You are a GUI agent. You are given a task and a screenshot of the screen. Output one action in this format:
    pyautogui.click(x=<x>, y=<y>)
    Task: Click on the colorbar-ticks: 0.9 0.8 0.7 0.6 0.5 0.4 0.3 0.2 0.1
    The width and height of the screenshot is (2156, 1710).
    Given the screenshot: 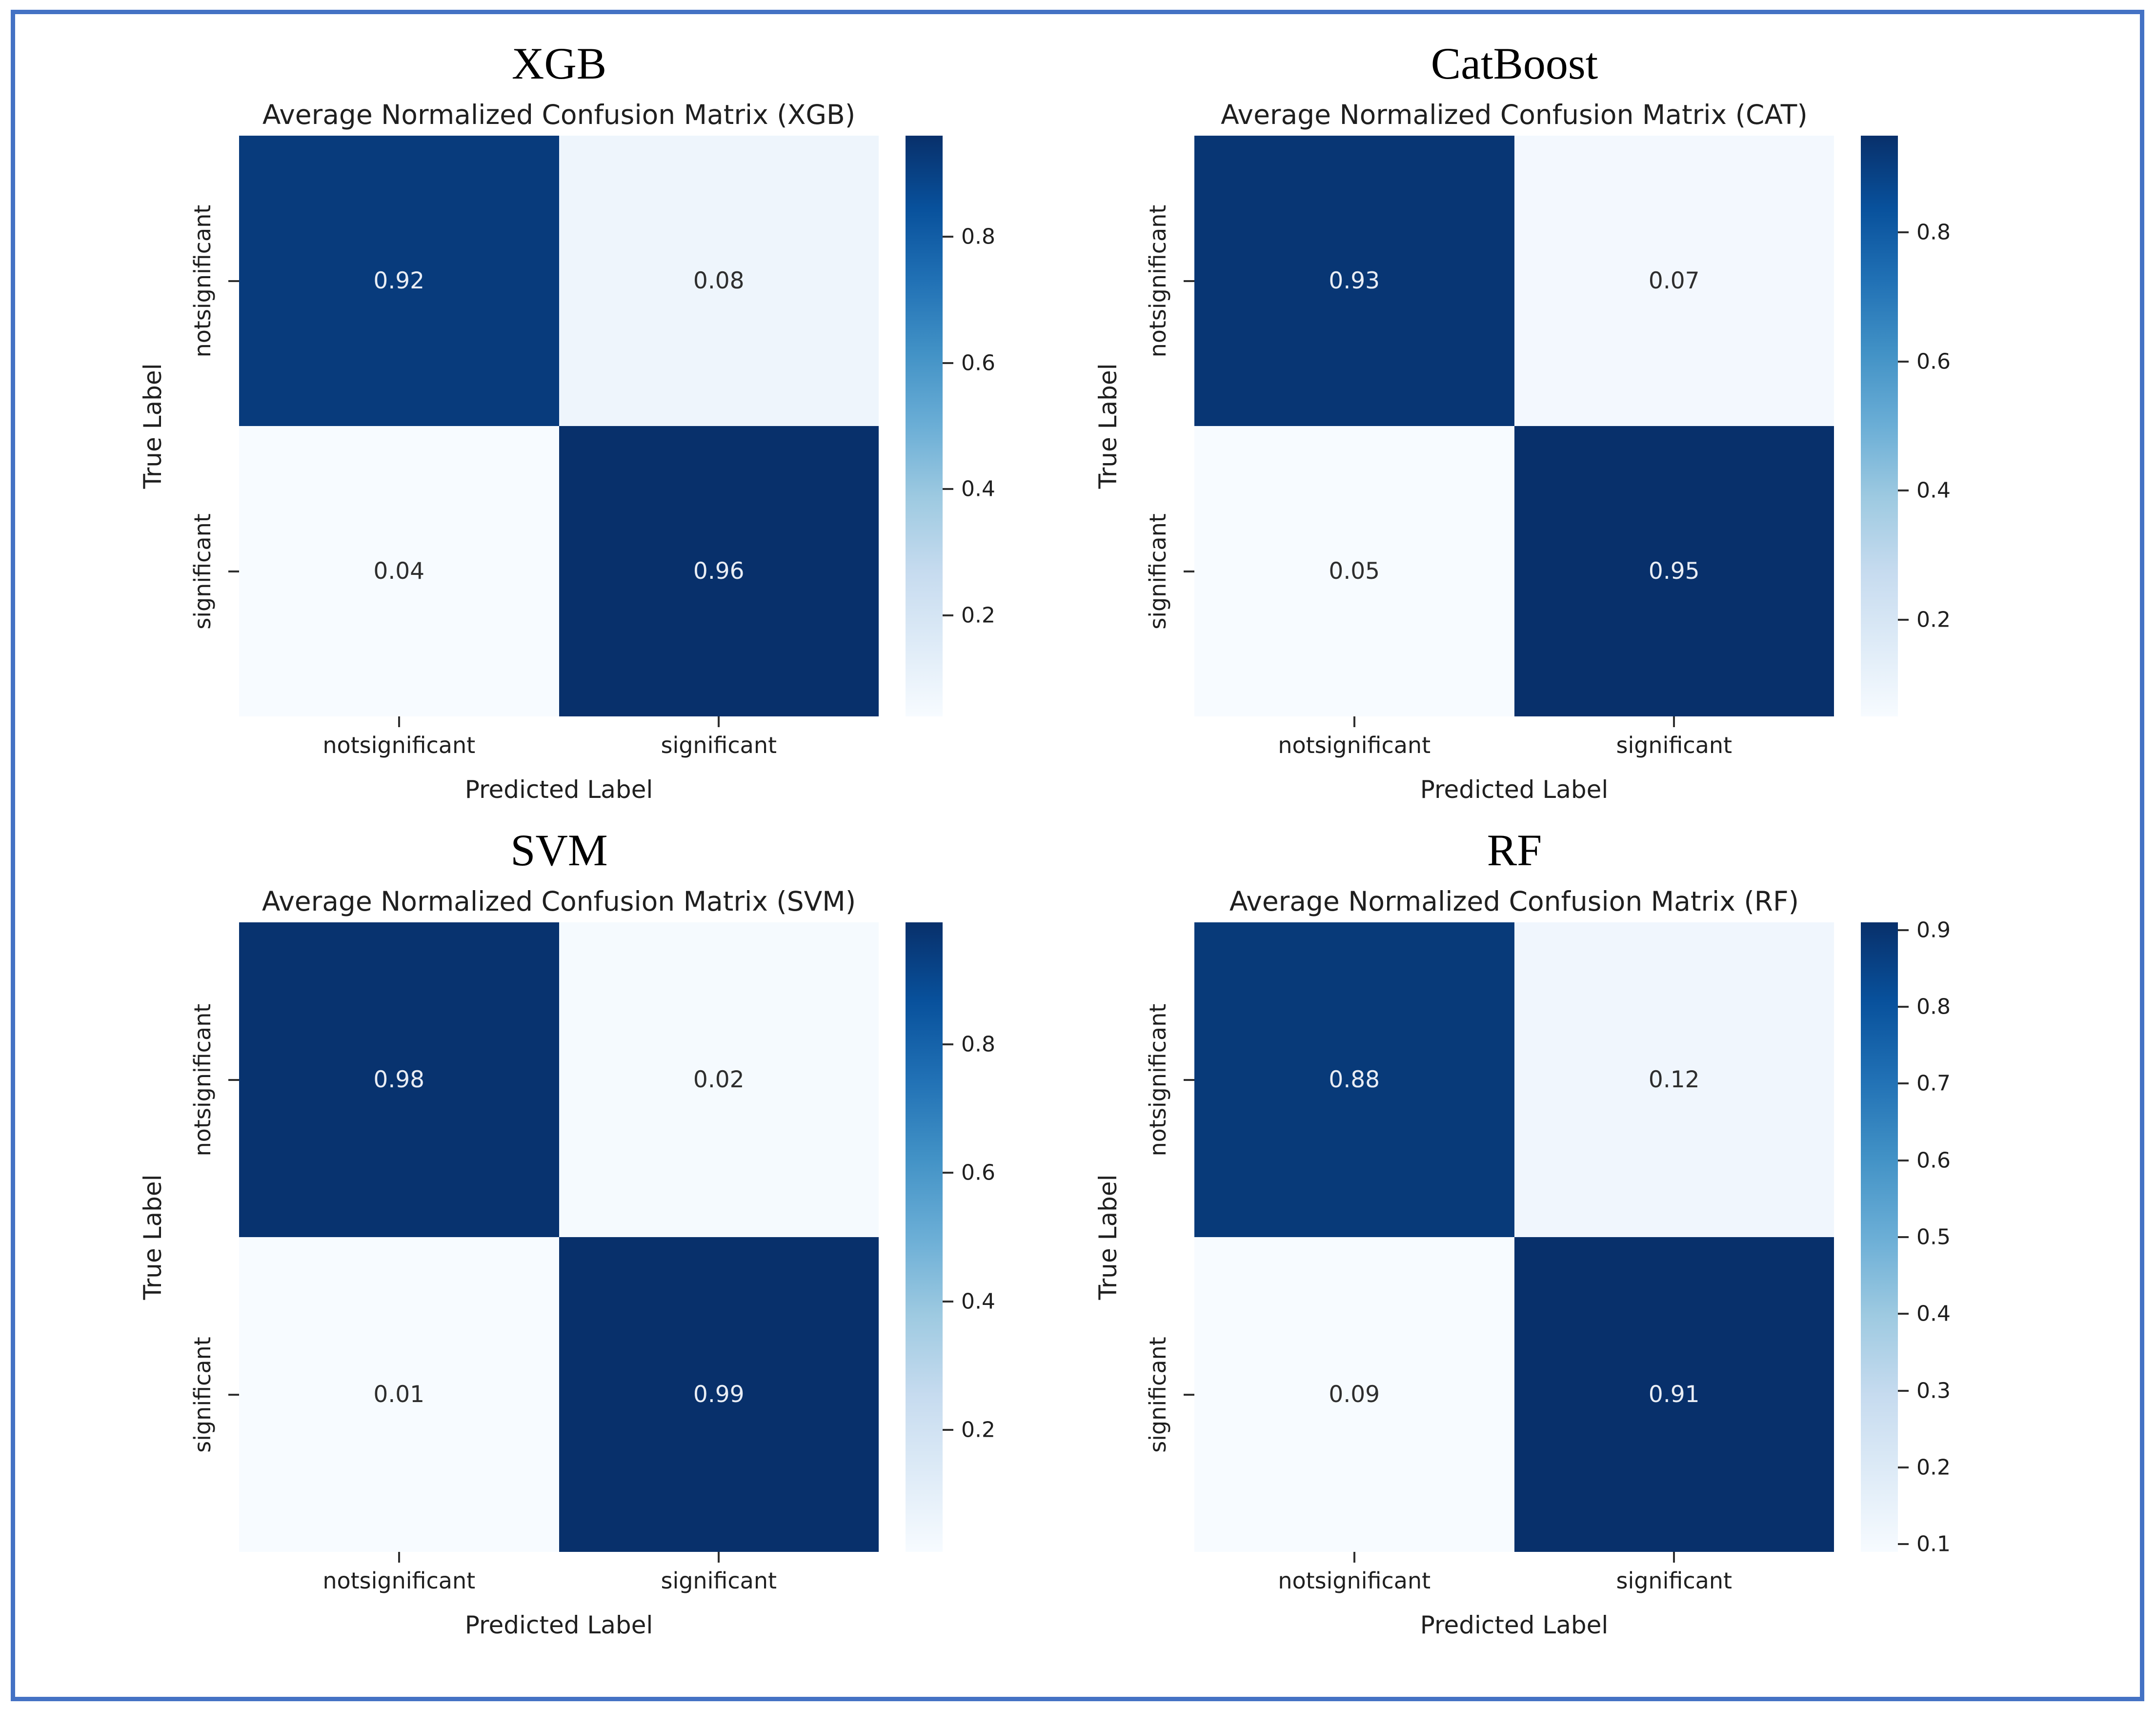 What is the action you would take?
    pyautogui.click(x=1943, y=1237)
    